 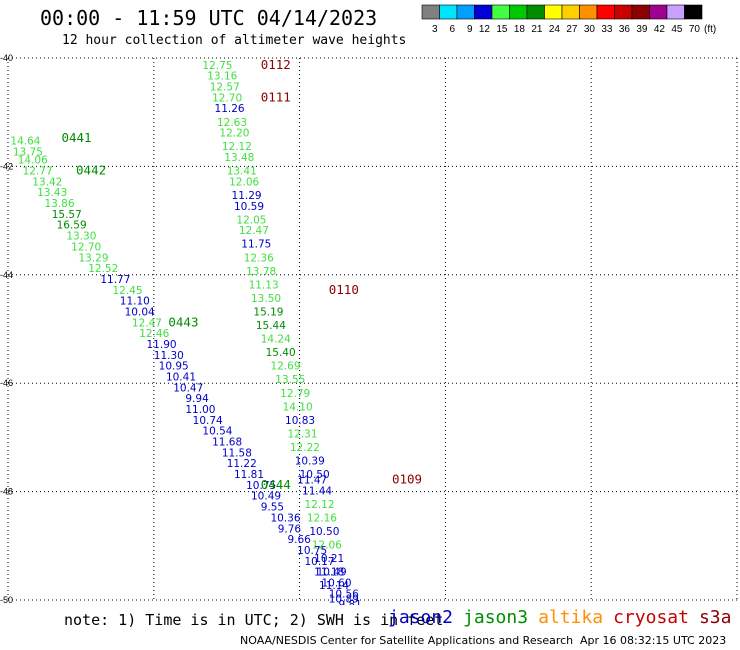 What do you see at coordinates (67, 215) in the screenshot?
I see `wave-height-value: 15.57` at bounding box center [67, 215].